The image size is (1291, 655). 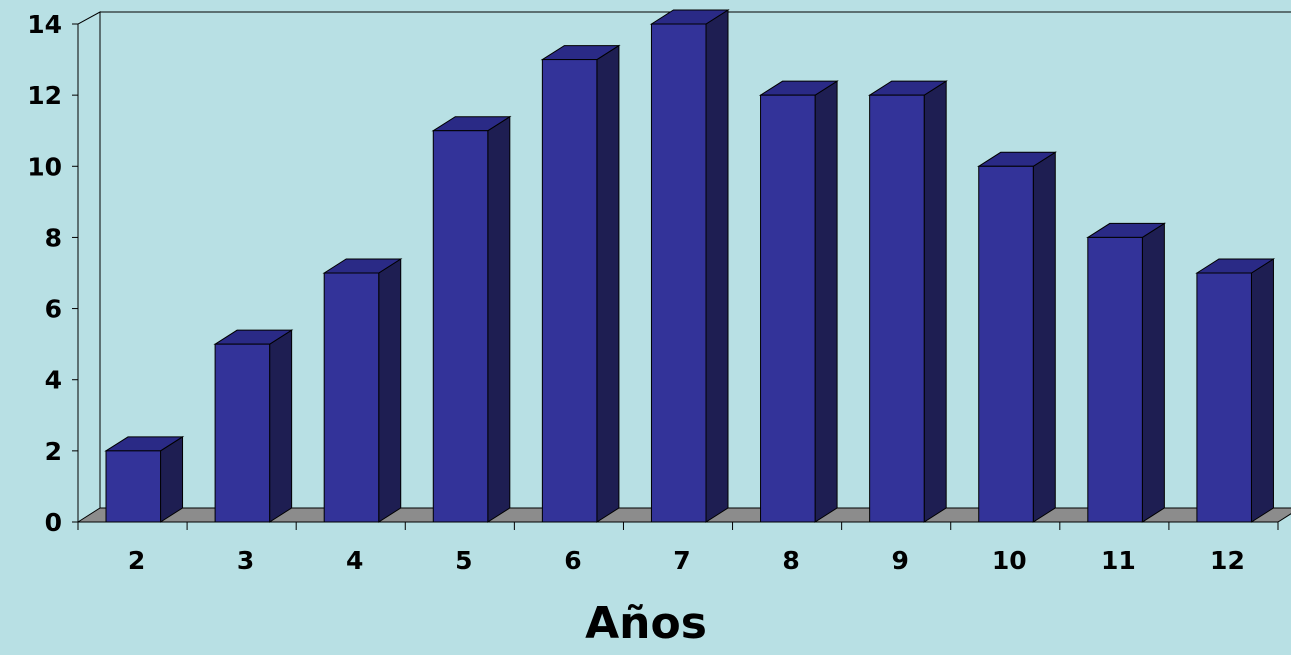 What do you see at coordinates (53, 451) in the screenshot?
I see `y-tick-label: 2` at bounding box center [53, 451].